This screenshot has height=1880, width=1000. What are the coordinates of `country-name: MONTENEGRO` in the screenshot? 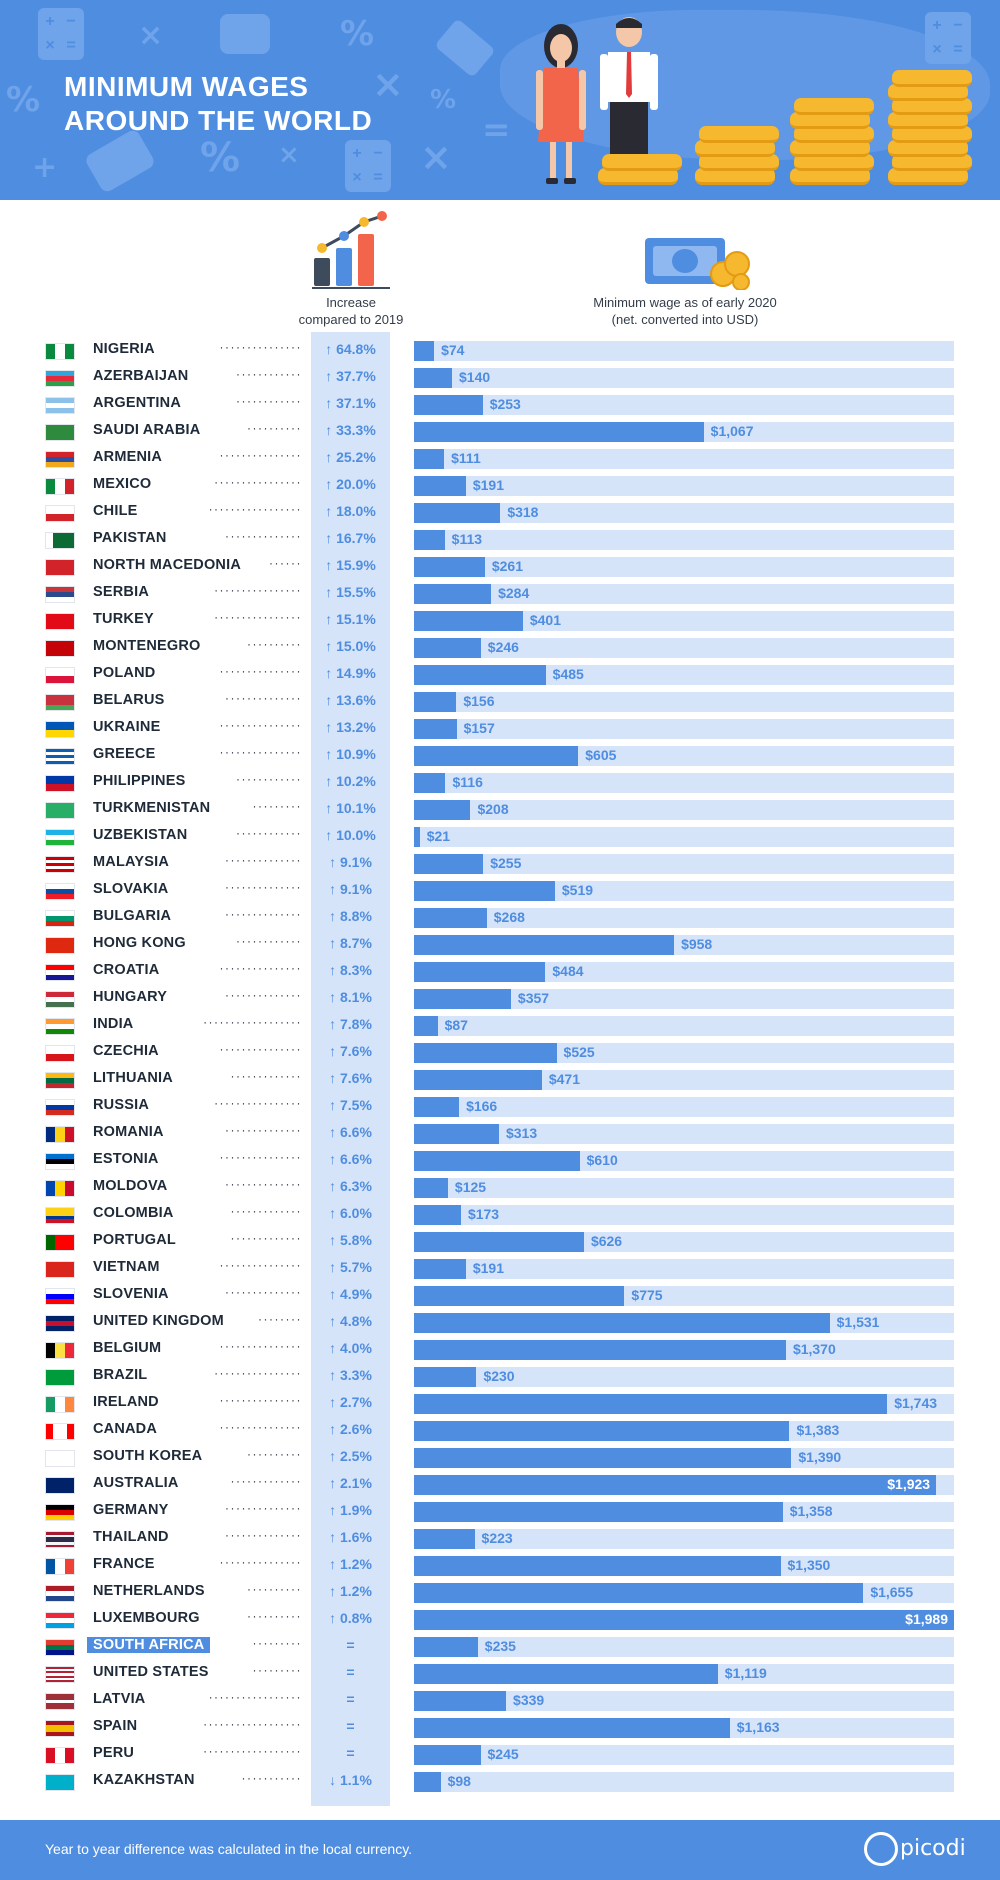 It's located at (147, 646).